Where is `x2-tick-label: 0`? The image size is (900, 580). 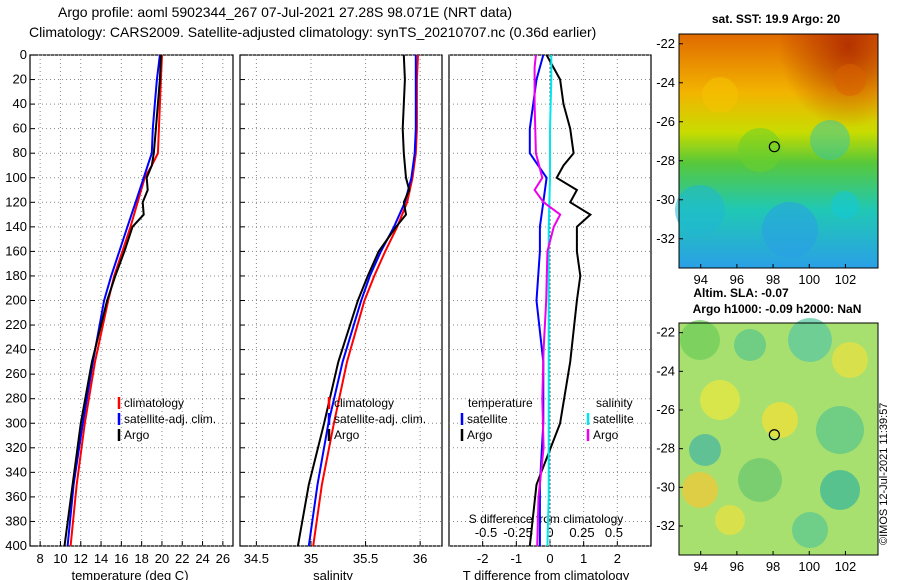 x2-tick-label: 0 is located at coordinates (549, 532).